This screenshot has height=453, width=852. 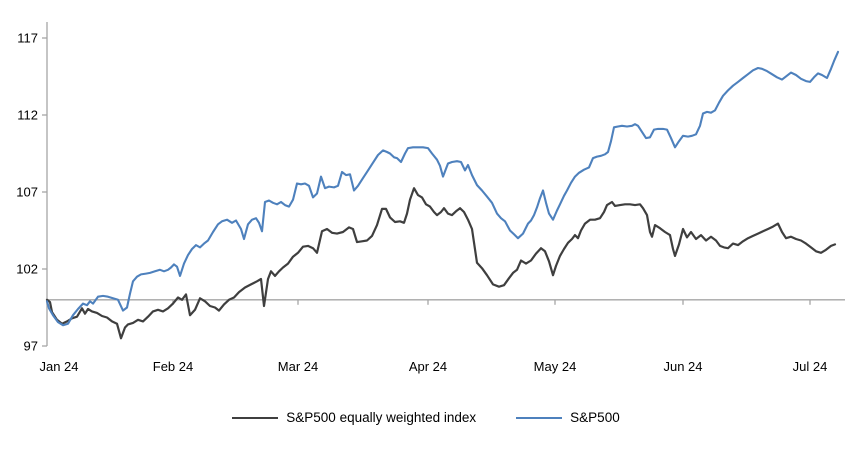 What do you see at coordinates (173, 366) in the screenshot?
I see `x-axis-tick-label: Feb 24` at bounding box center [173, 366].